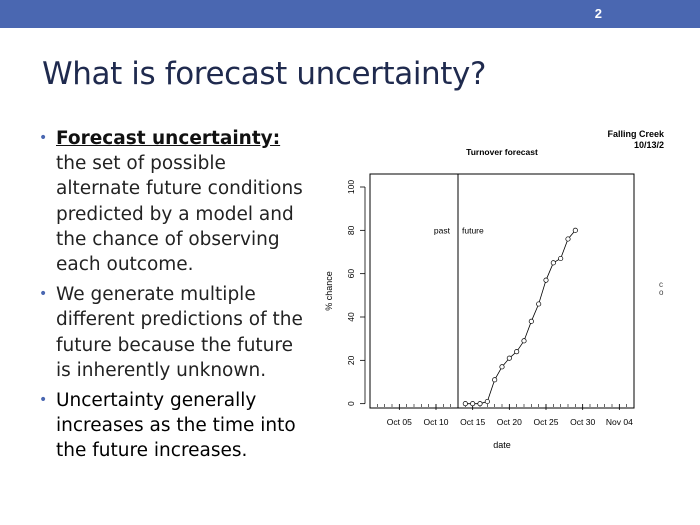 This screenshot has width=700, height=525. What do you see at coordinates (351, 403) in the screenshot?
I see `y-tick-label: 0` at bounding box center [351, 403].